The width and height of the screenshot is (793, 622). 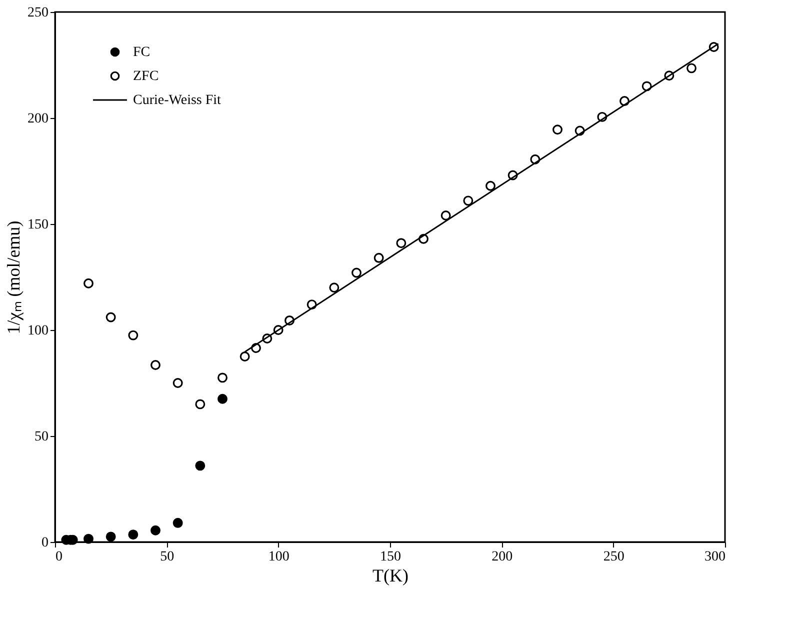 I want to click on x-axis-title: T(K), so click(x=390, y=576).